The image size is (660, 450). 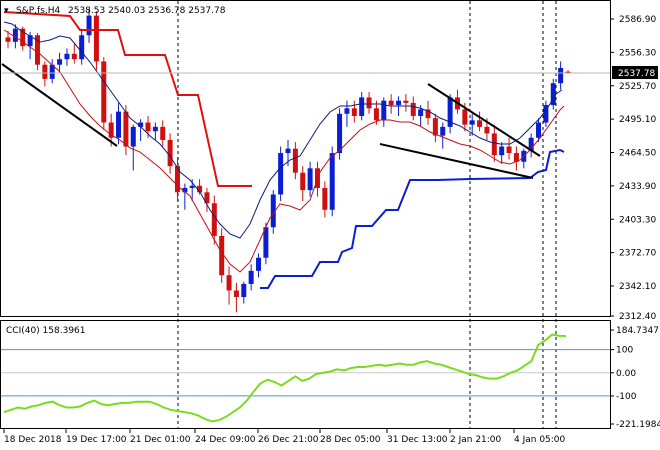 I want to click on ohlc-values: 2538.53 2540.03 2536.78 2537.78, so click(x=147, y=11).